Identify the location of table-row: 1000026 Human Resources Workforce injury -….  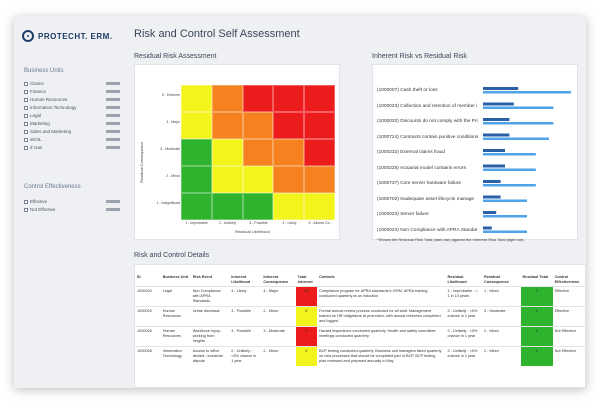
(360, 336).